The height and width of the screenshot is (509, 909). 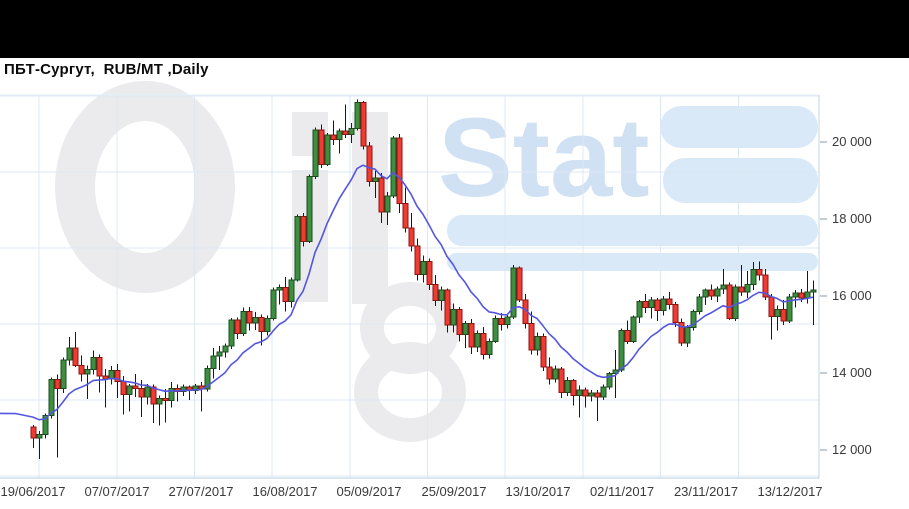 I want to click on x-tick-label: 07/07/2017, so click(x=117, y=491).